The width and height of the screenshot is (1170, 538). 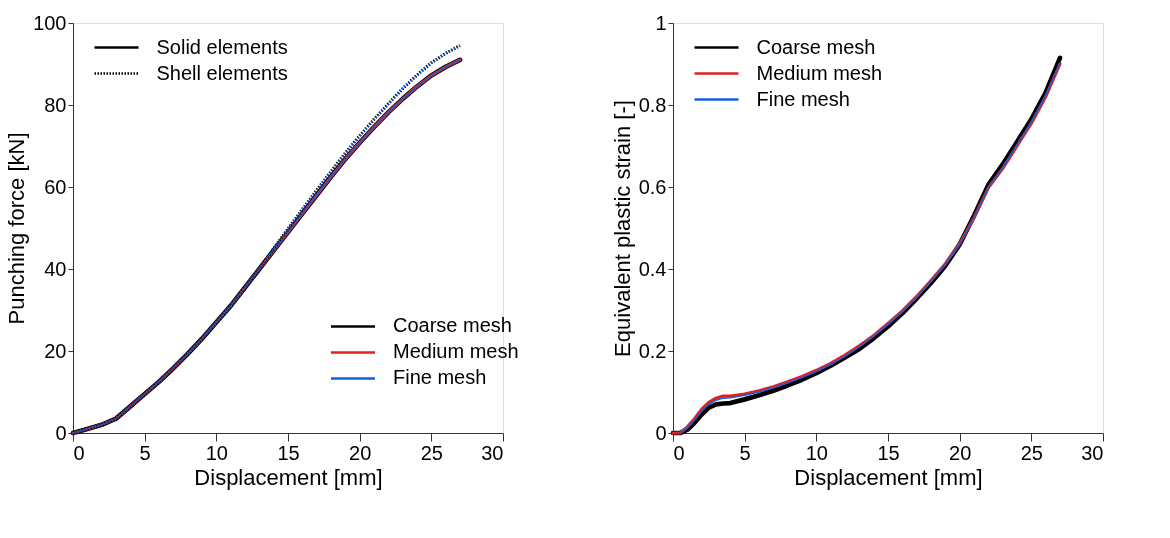 What do you see at coordinates (55, 104) in the screenshot?
I see `y-tick-label: 80` at bounding box center [55, 104].